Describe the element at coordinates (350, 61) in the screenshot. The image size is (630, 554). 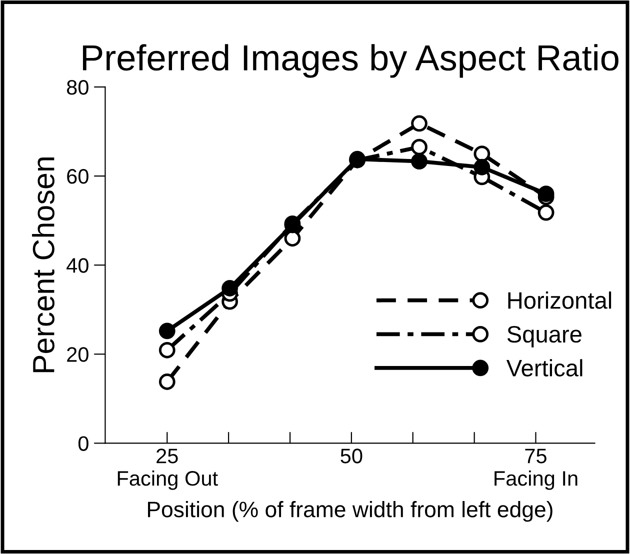
I see `chart-title: Preferred Images by Aspect Ratio` at that location.